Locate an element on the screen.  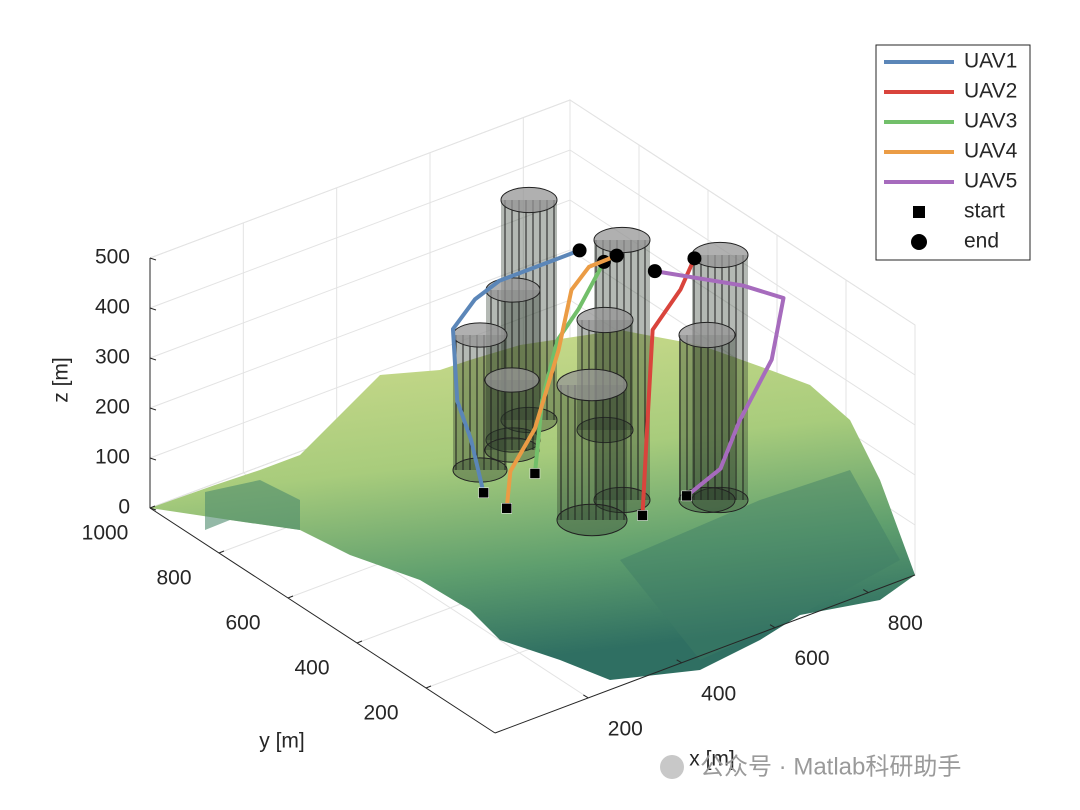
y-axis-label: y [m] is located at coordinates (282, 741).